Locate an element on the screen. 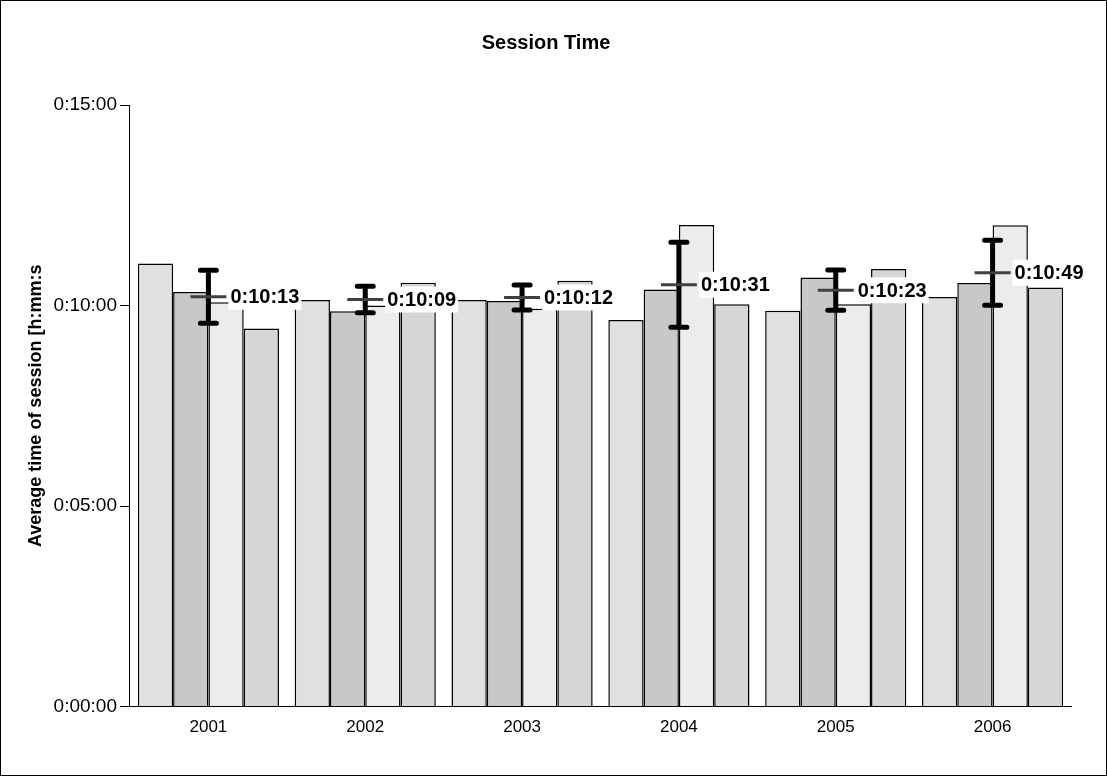 Image resolution: width=1107 pixels, height=776 pixels. data-label: 0:10:23 is located at coordinates (892, 289).